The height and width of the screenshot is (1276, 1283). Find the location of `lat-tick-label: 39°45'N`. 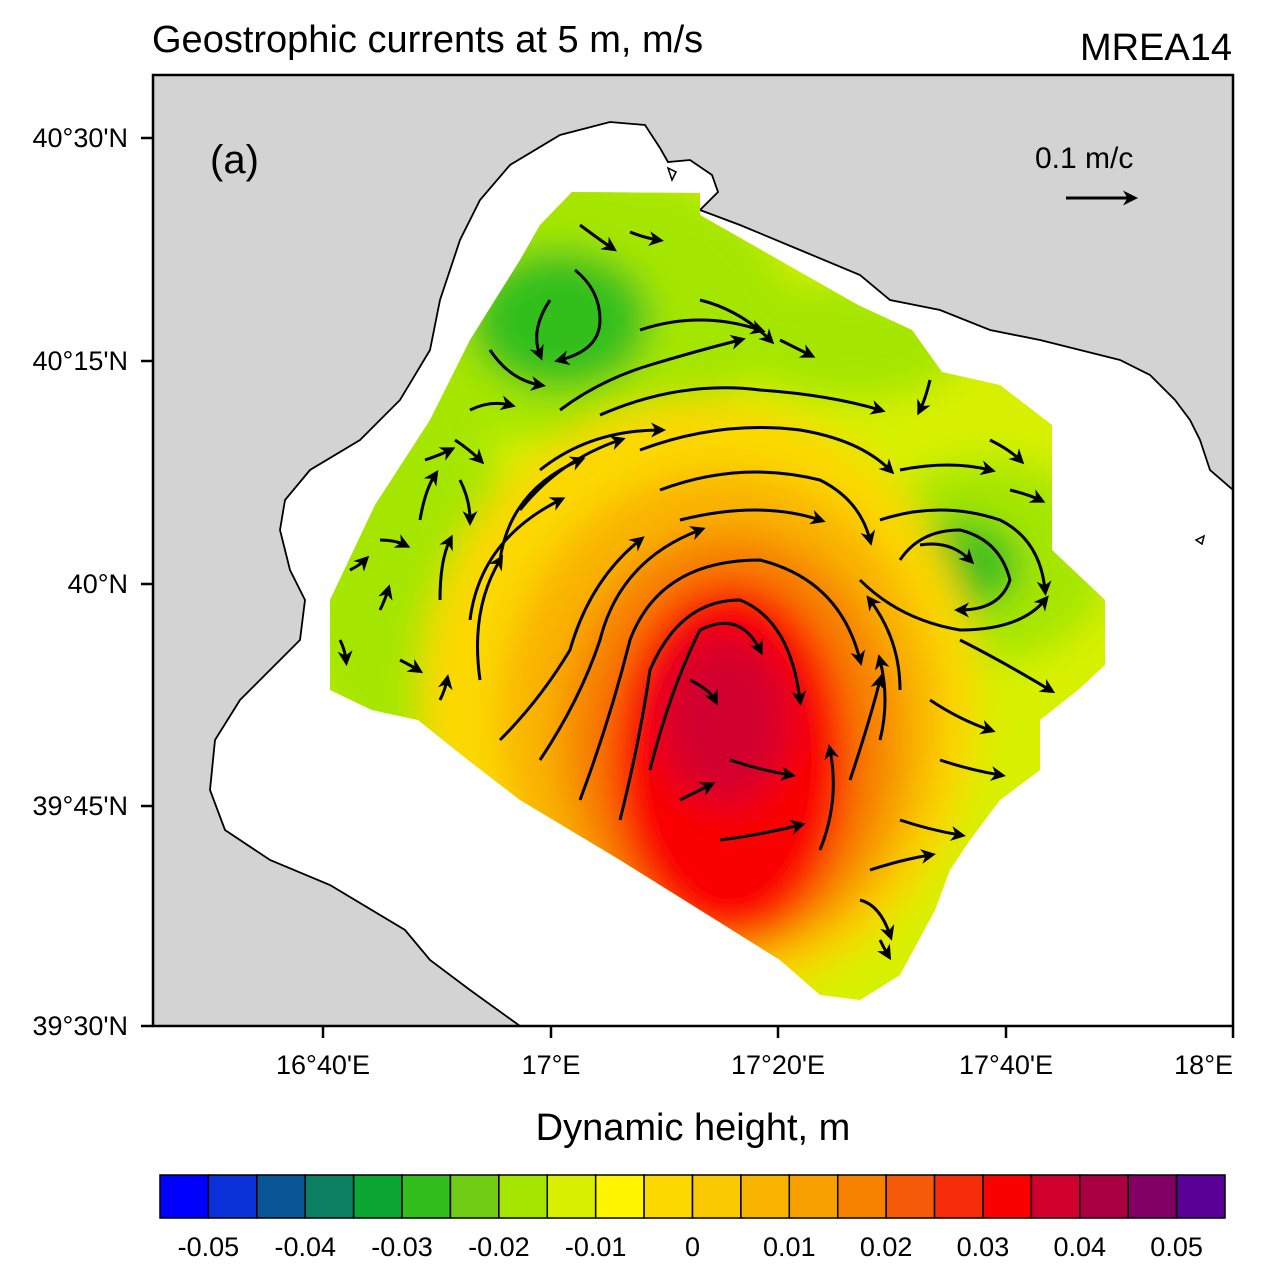

lat-tick-label: 39°45'N is located at coordinates (80, 806).